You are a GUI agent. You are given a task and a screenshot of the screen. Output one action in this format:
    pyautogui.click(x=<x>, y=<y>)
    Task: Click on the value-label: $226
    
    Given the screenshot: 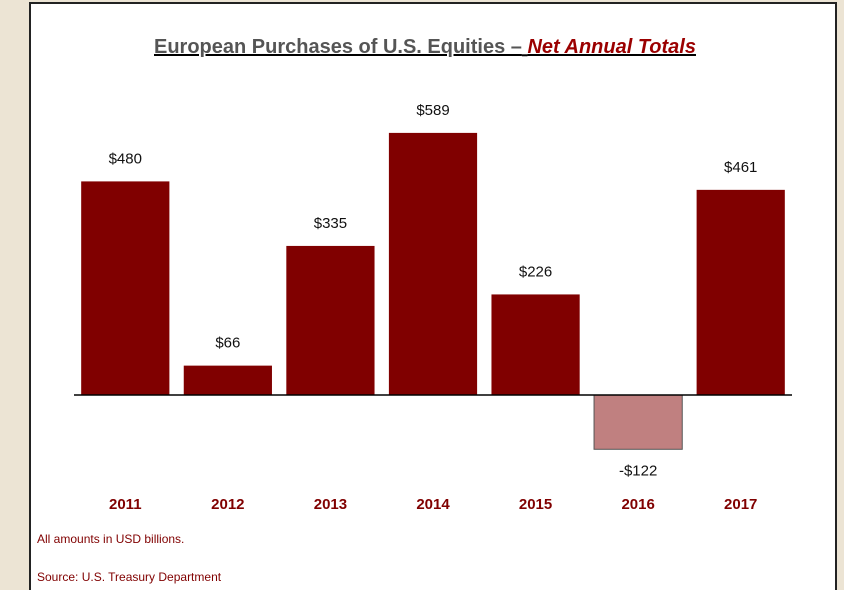 What is the action you would take?
    pyautogui.click(x=535, y=271)
    